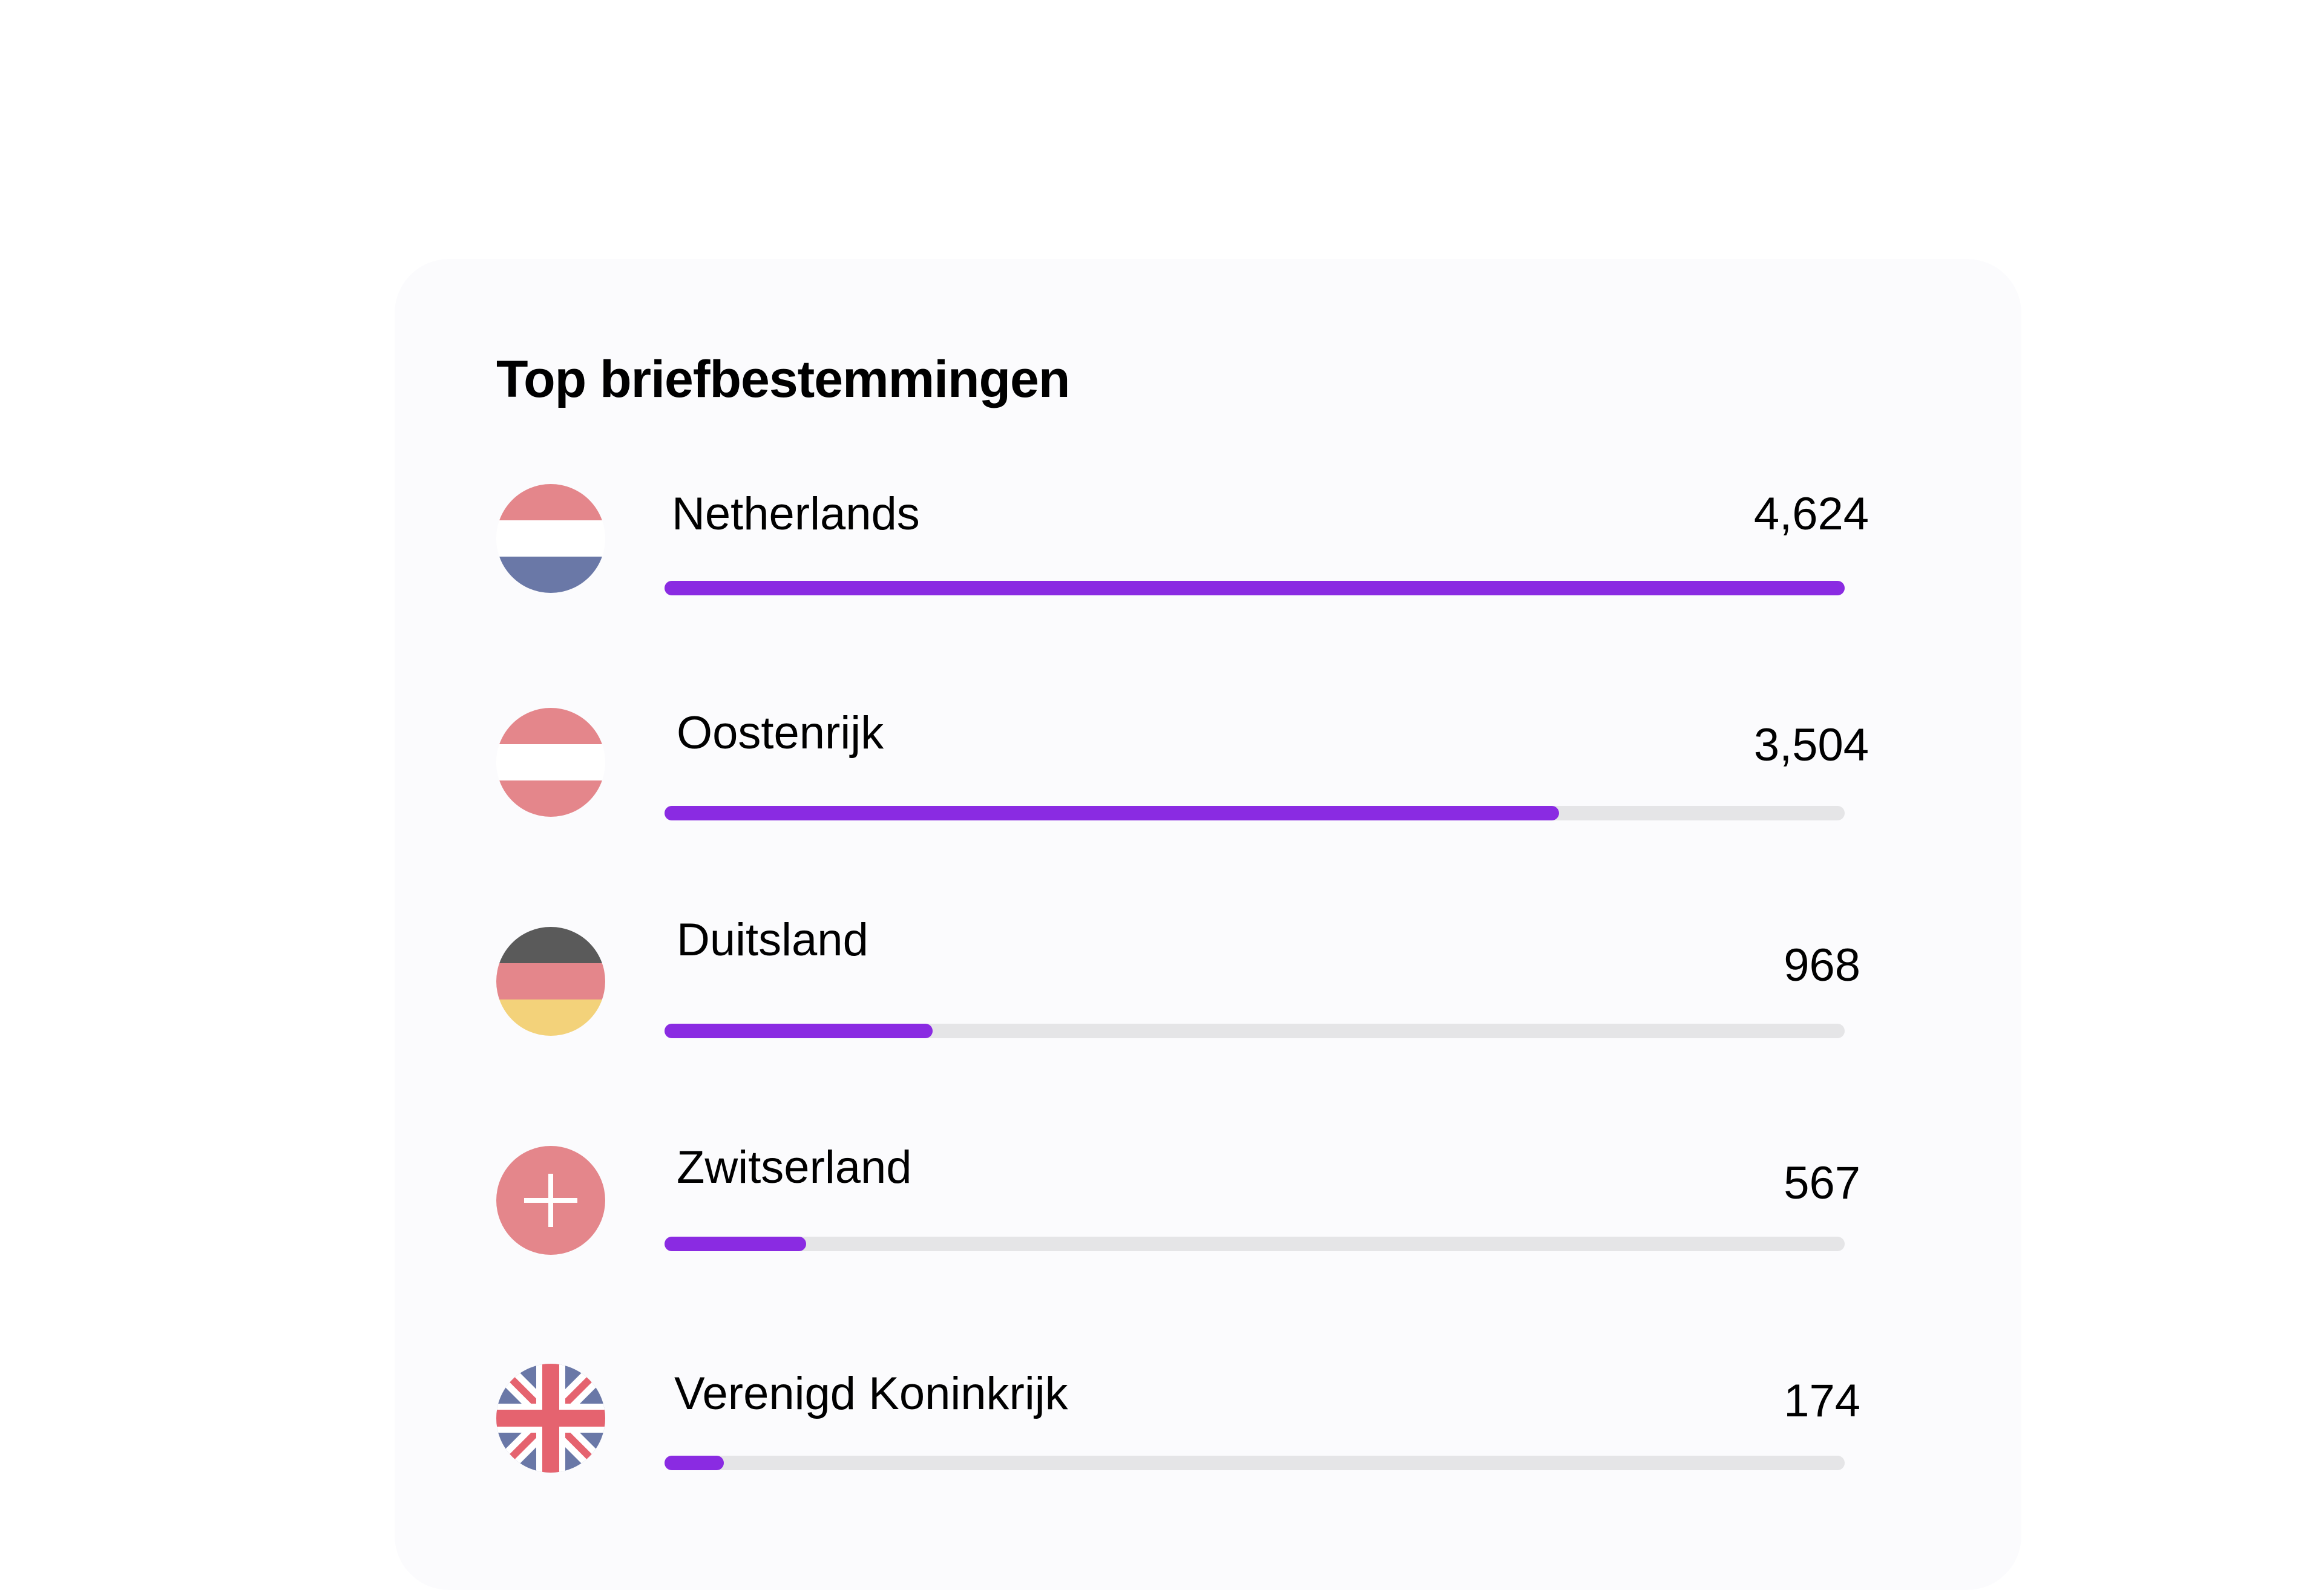 The height and width of the screenshot is (1590, 2324). I want to click on austria-flag-icon, so click(550, 762).